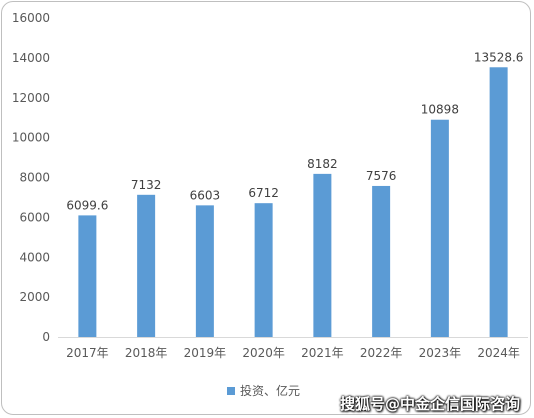 This screenshot has width=534, height=418. I want to click on x-tick-label: 2021年, so click(322, 353).